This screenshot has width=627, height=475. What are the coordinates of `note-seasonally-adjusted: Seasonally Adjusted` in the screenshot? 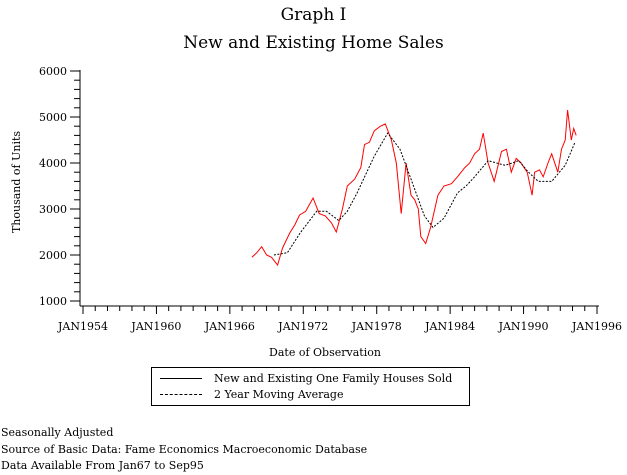 It's located at (57, 432).